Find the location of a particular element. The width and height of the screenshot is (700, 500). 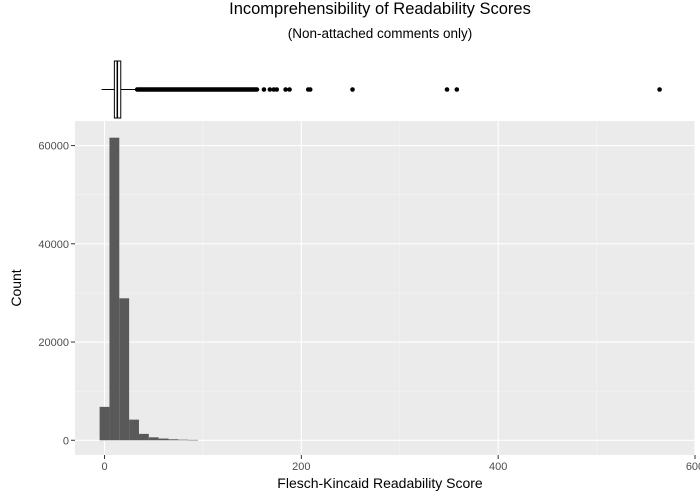

x-tick-label: 600 is located at coordinates (693, 467).